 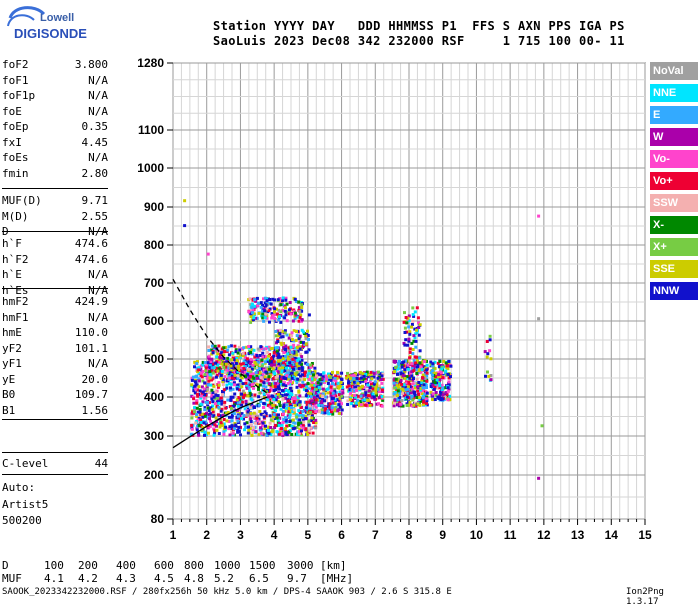 What do you see at coordinates (55, 217) in the screenshot?
I see `param-row-m-d-: M(D) 2.55` at bounding box center [55, 217].